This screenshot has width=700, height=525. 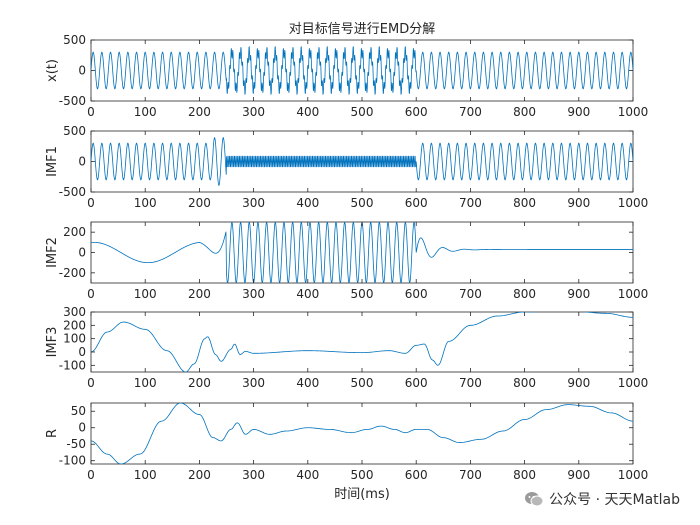 I want to click on y-axis-label: R, so click(x=52, y=433).